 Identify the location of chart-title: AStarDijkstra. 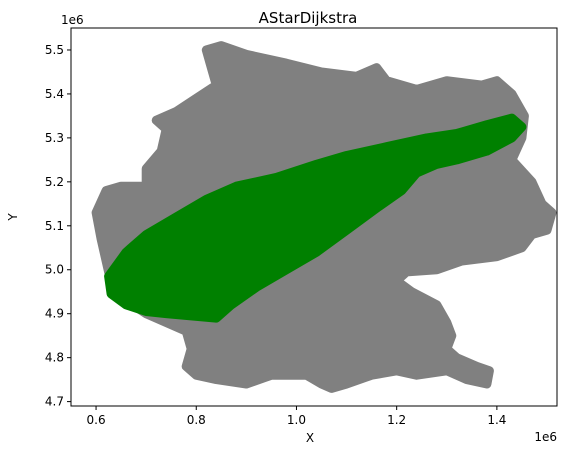
(308, 18).